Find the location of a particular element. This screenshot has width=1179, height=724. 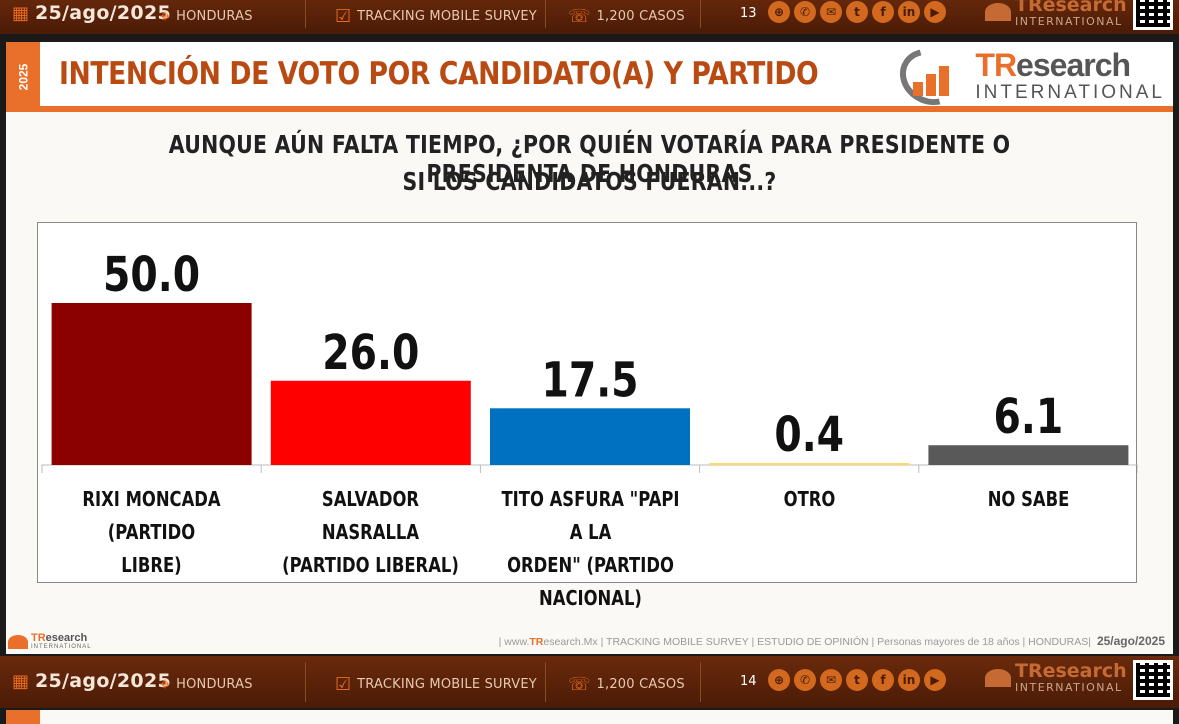

category-label: OTRO is located at coordinates (809, 499).